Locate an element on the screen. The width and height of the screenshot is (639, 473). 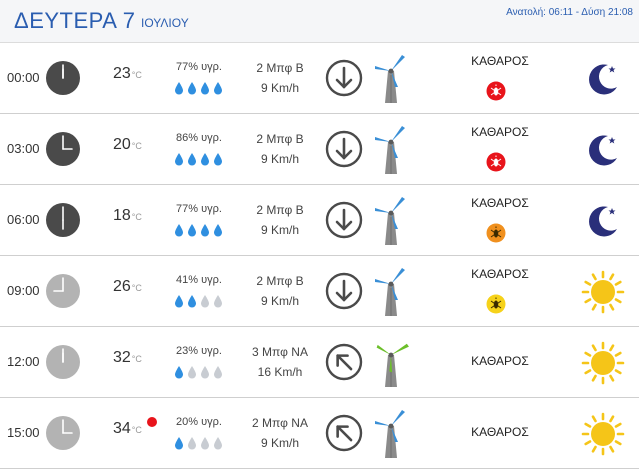
temperature: 18°C is located at coordinates (127, 216).